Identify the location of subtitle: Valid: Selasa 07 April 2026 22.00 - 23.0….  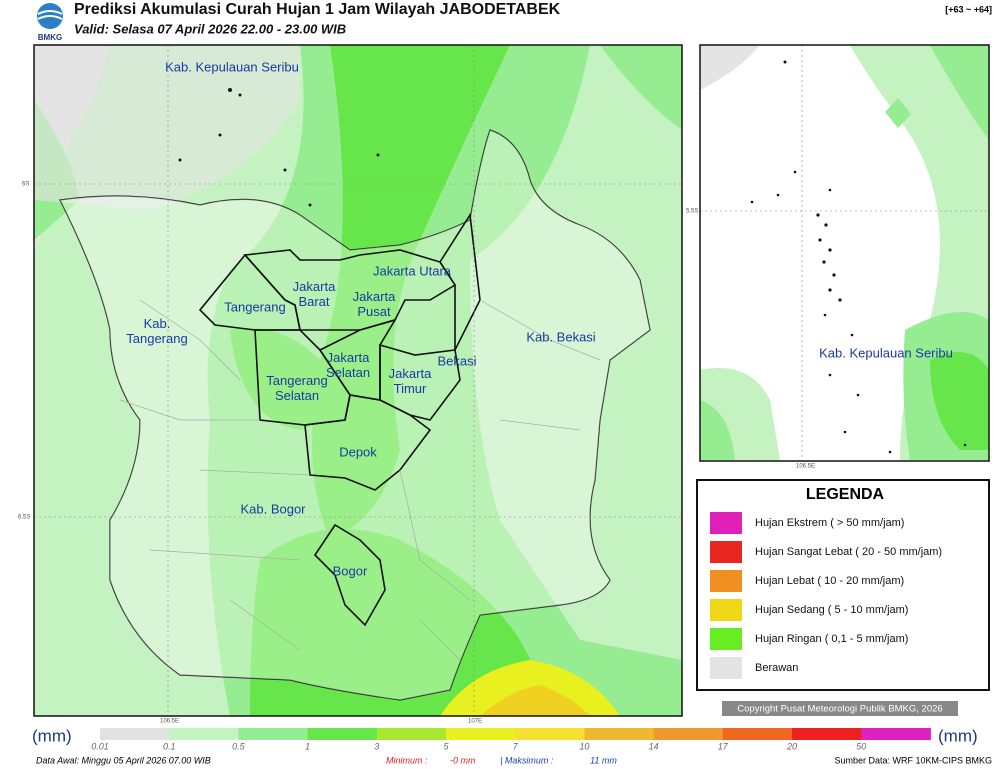
(210, 28).